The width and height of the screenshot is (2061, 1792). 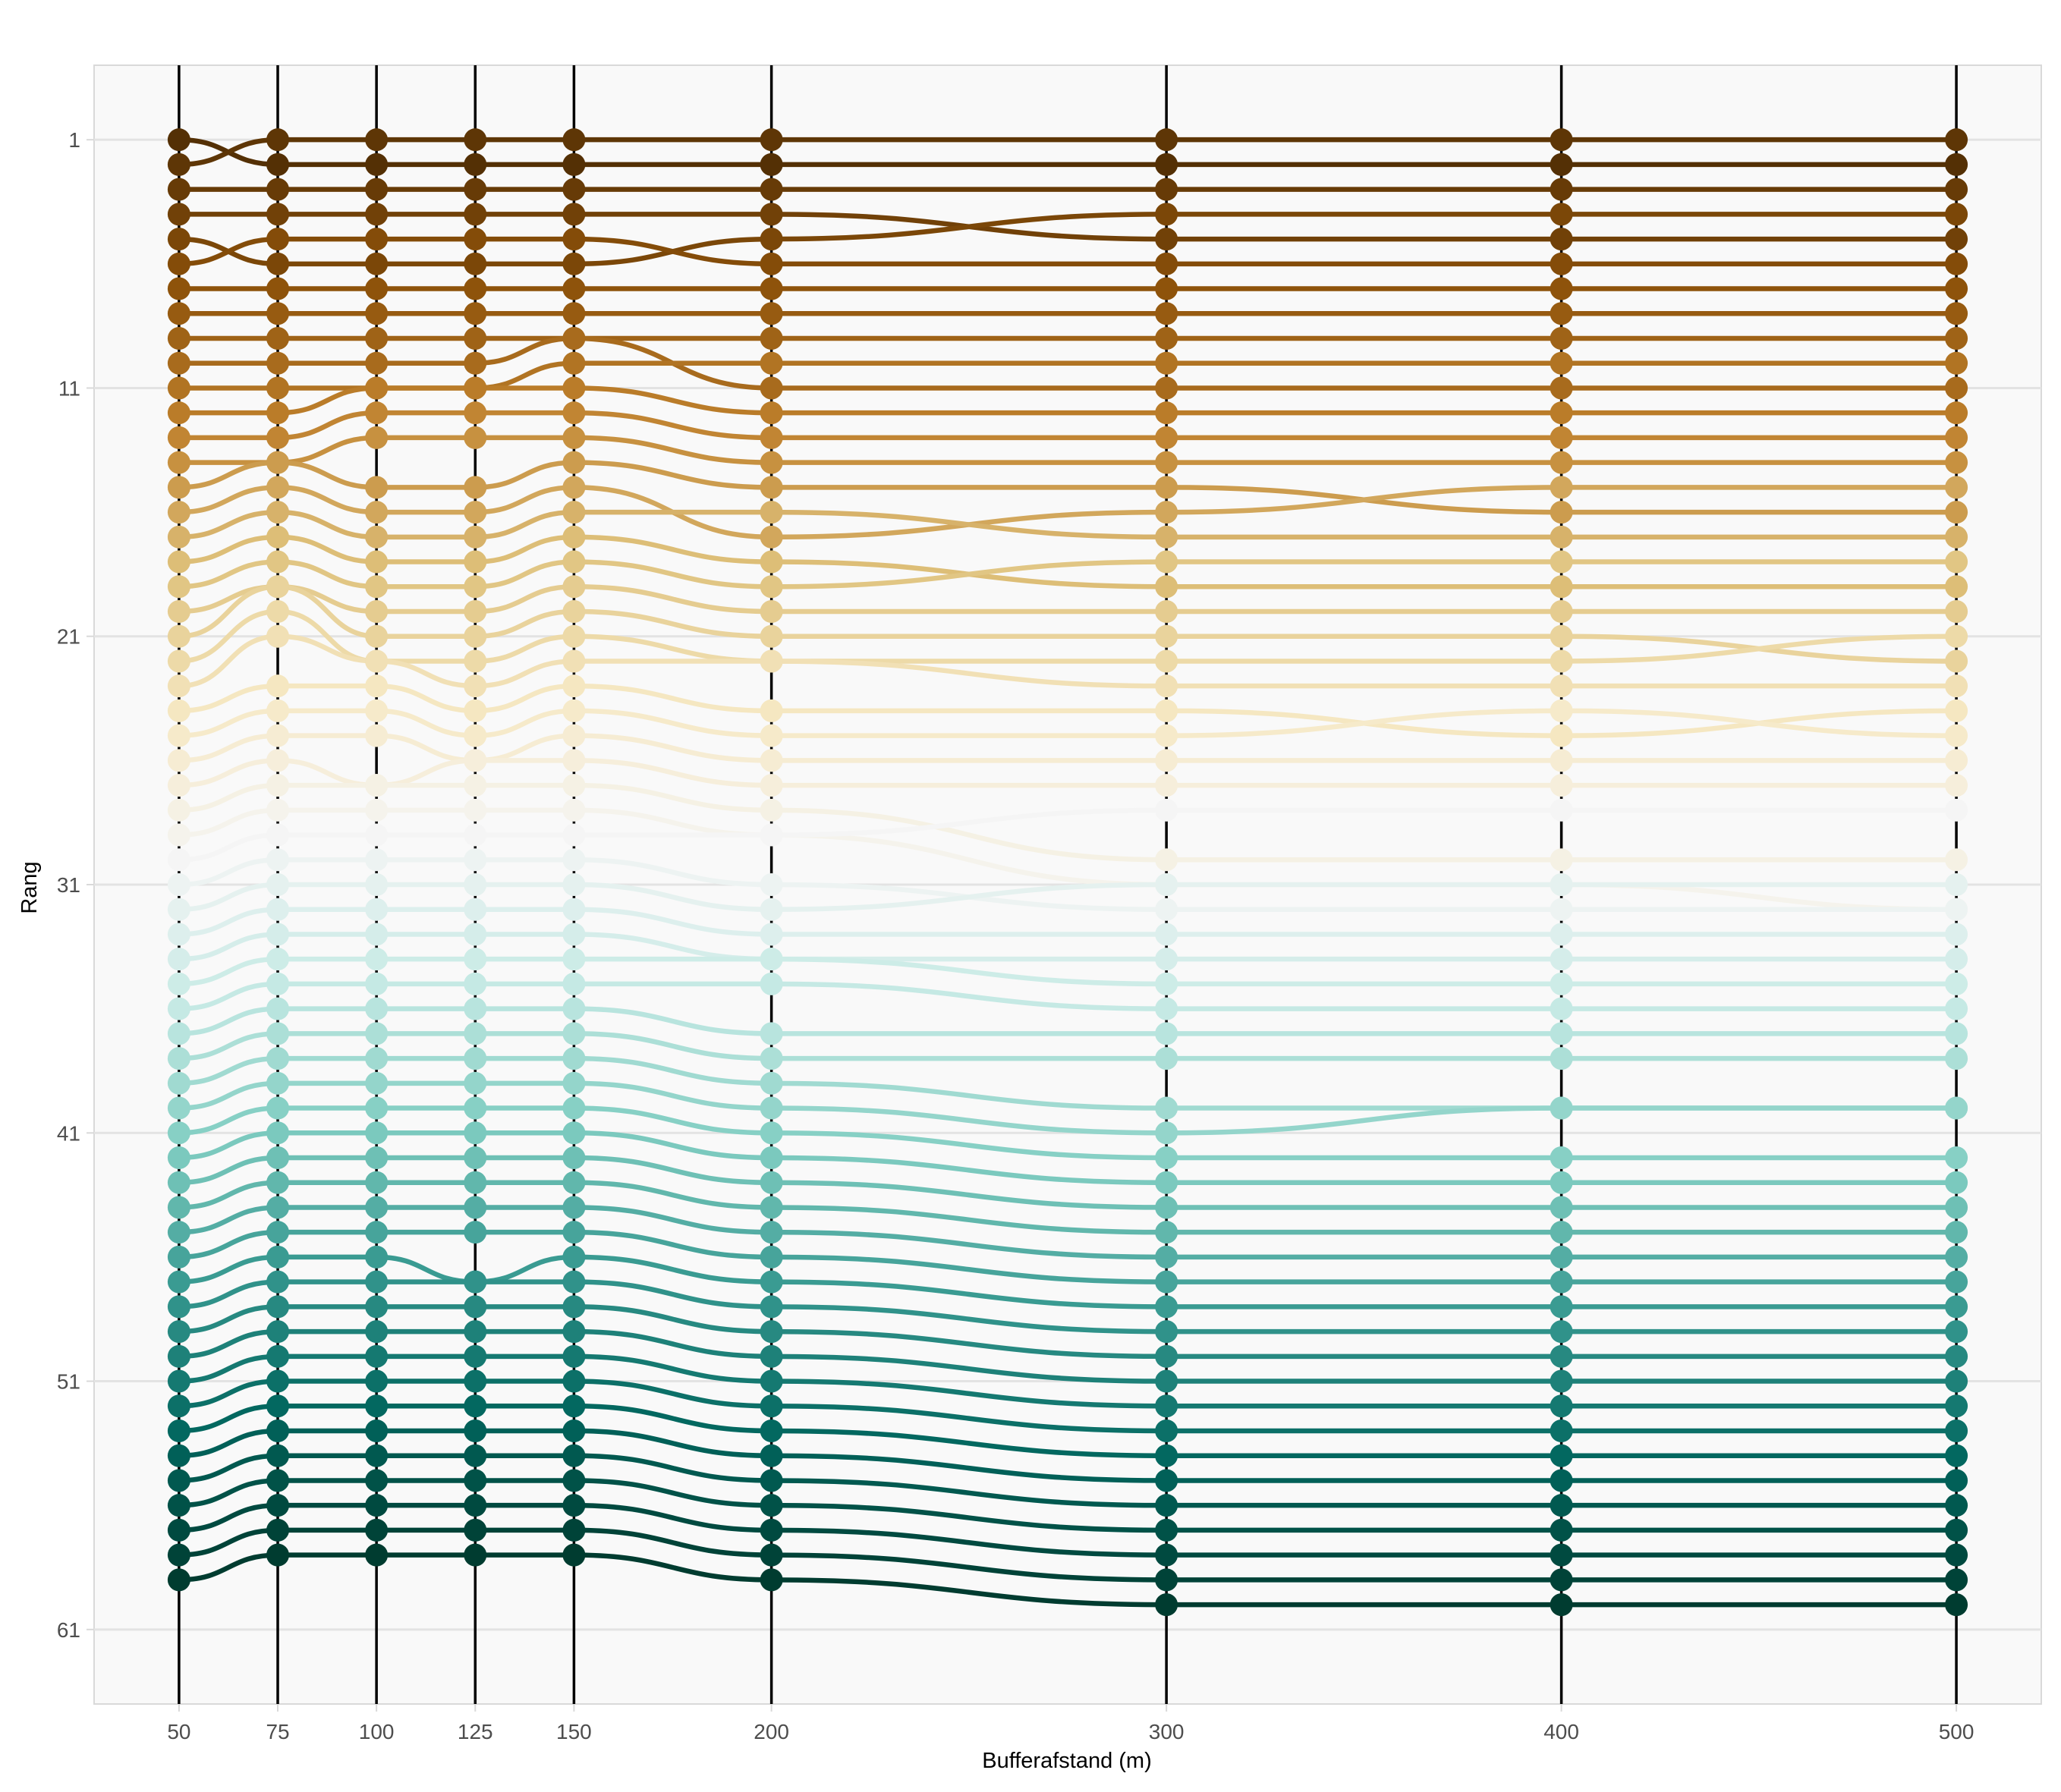 I want to click on y-tick-label: 31, so click(x=68, y=885).